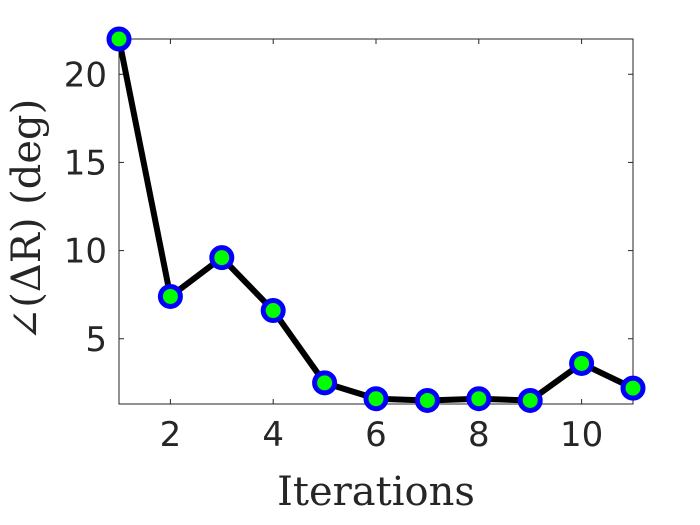  What do you see at coordinates (171, 435) in the screenshot?
I see `x-tick-label: 2` at bounding box center [171, 435].